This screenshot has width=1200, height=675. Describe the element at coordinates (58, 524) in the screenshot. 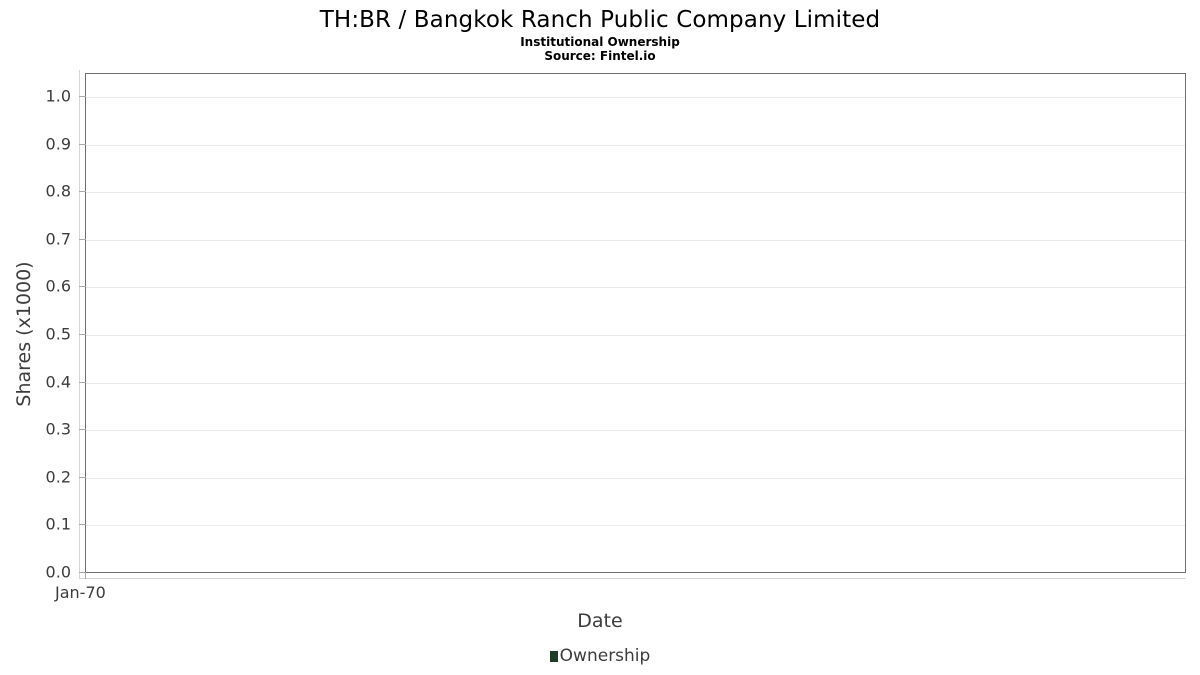

I see `y-axis-tick-label: 0.1` at that location.